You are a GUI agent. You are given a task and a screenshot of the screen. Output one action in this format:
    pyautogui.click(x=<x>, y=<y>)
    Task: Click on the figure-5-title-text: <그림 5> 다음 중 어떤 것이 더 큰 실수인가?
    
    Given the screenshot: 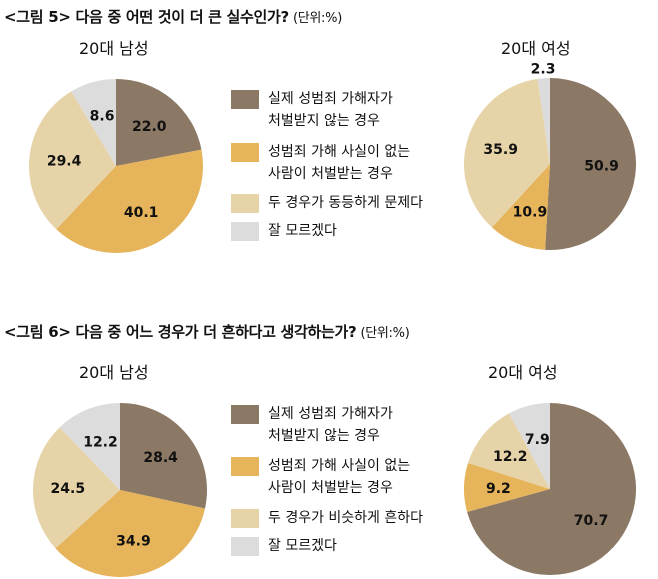 What is the action you would take?
    pyautogui.click(x=146, y=17)
    